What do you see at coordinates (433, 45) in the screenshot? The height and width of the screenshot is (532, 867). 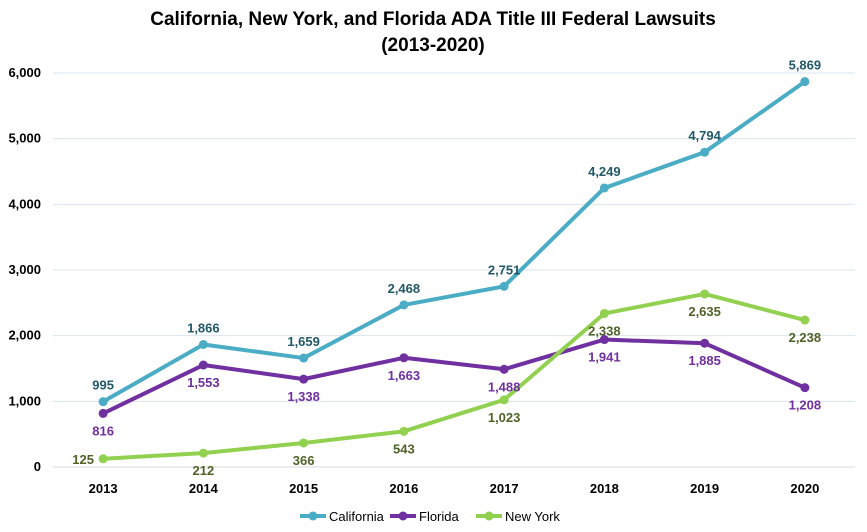 I see `chart-subtitle: (2013-2020)` at bounding box center [433, 45].